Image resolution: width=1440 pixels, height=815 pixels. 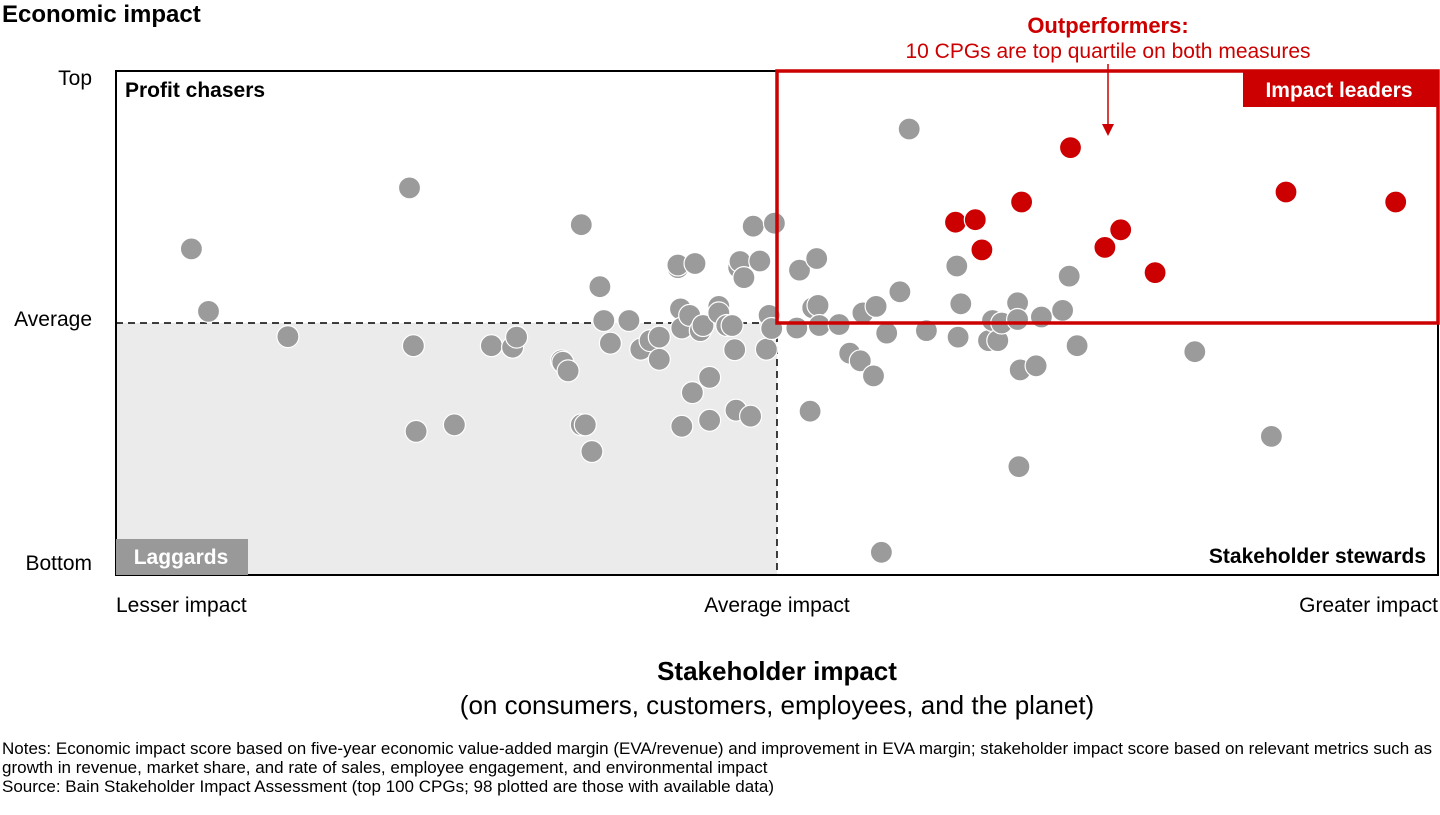 I want to click on quadrant-label-laggards: Laggards, so click(x=181, y=557).